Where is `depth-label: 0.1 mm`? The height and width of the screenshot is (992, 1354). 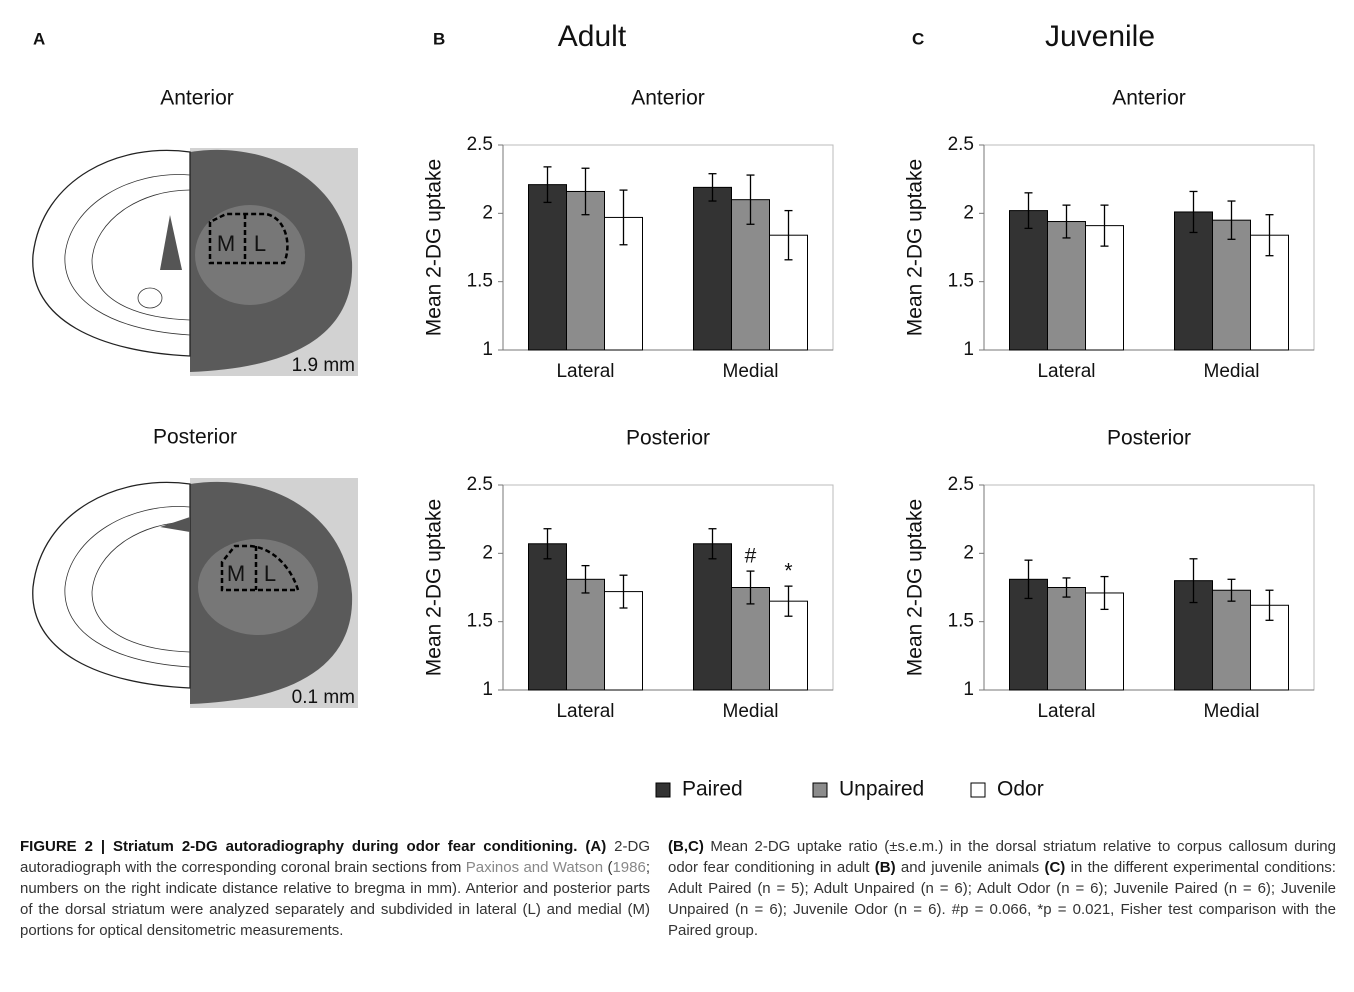
depth-label: 0.1 mm is located at coordinates (323, 697).